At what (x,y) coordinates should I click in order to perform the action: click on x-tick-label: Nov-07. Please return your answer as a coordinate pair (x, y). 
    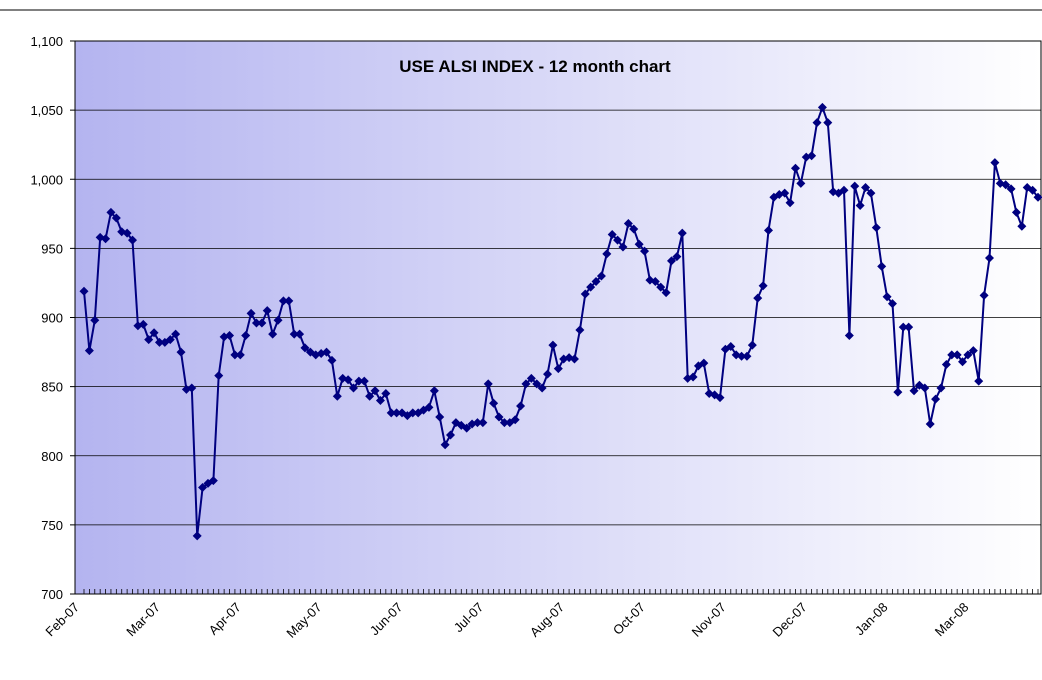
    Looking at the image, I should click on (709, 620).